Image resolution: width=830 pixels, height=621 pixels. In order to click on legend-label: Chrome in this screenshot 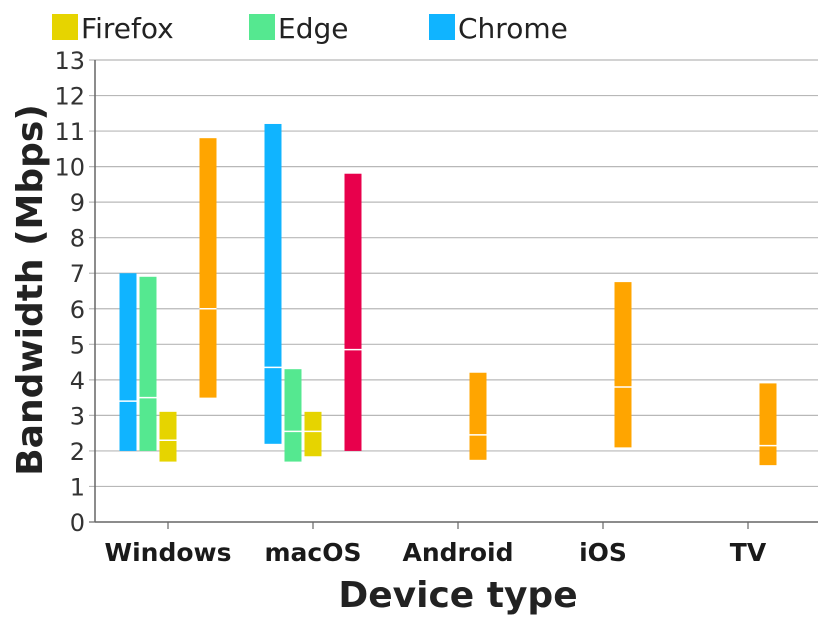, I will do `click(513, 28)`.